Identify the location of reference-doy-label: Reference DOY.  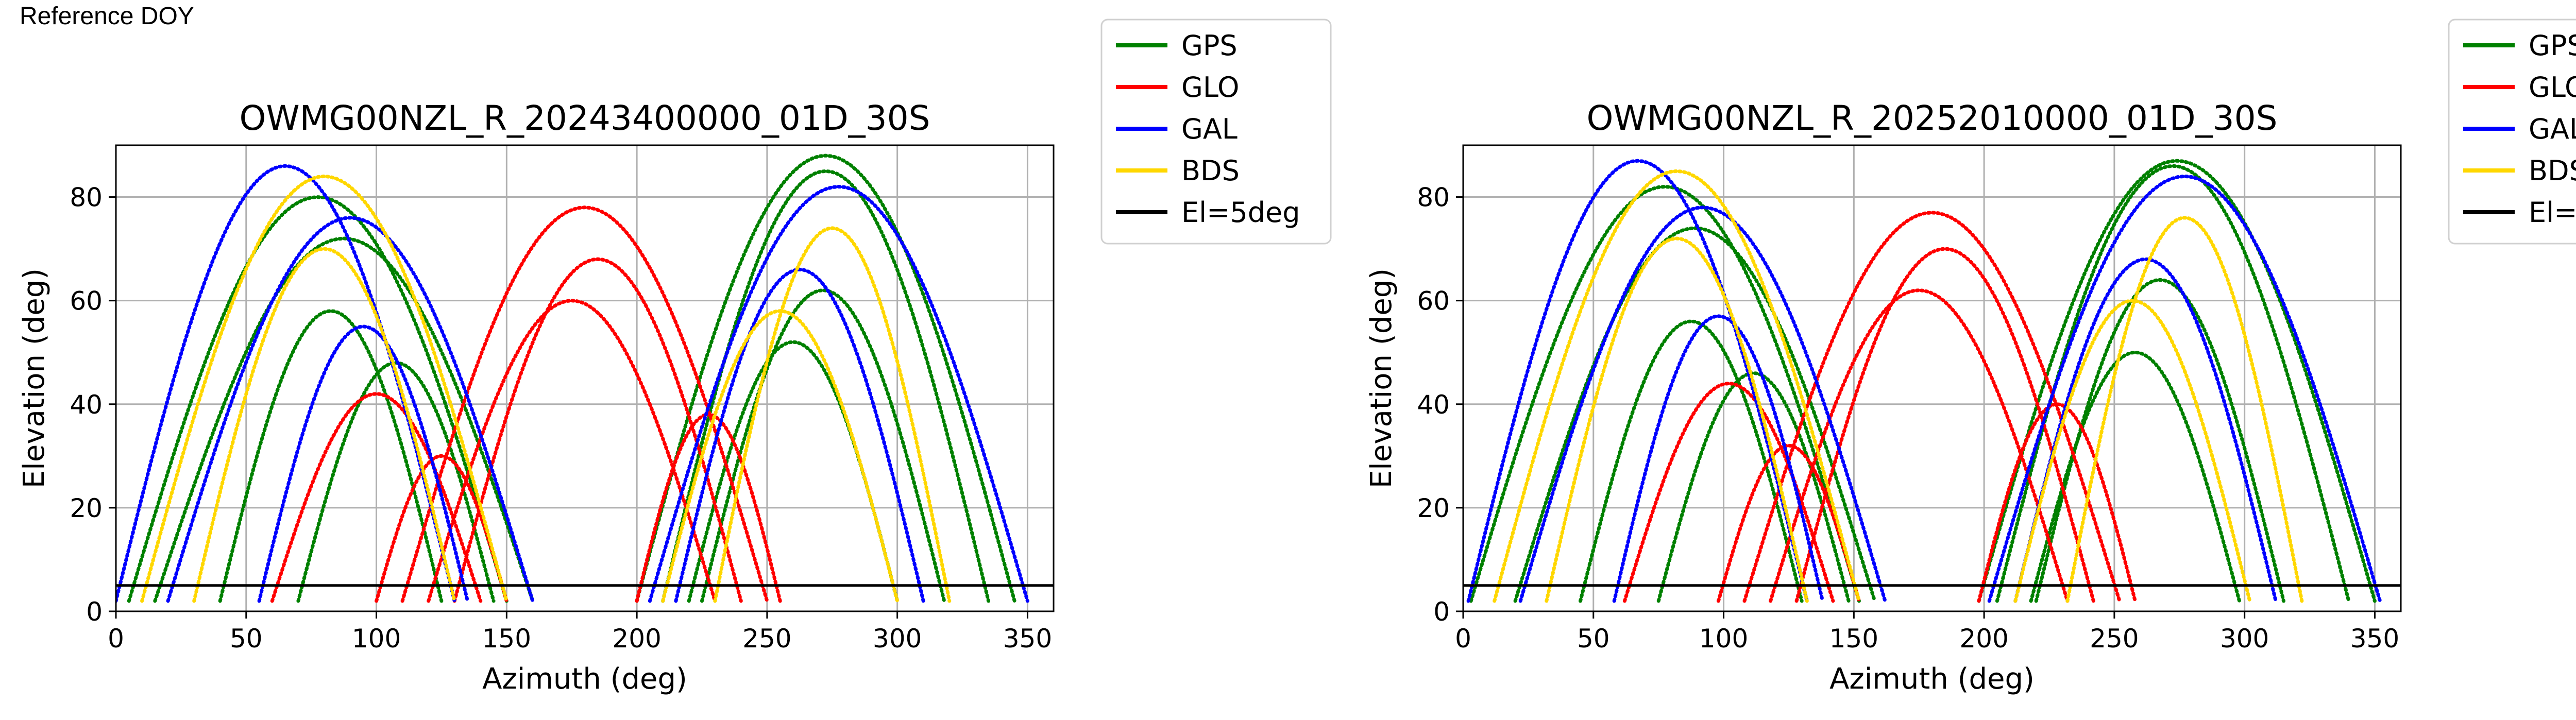
(107, 16).